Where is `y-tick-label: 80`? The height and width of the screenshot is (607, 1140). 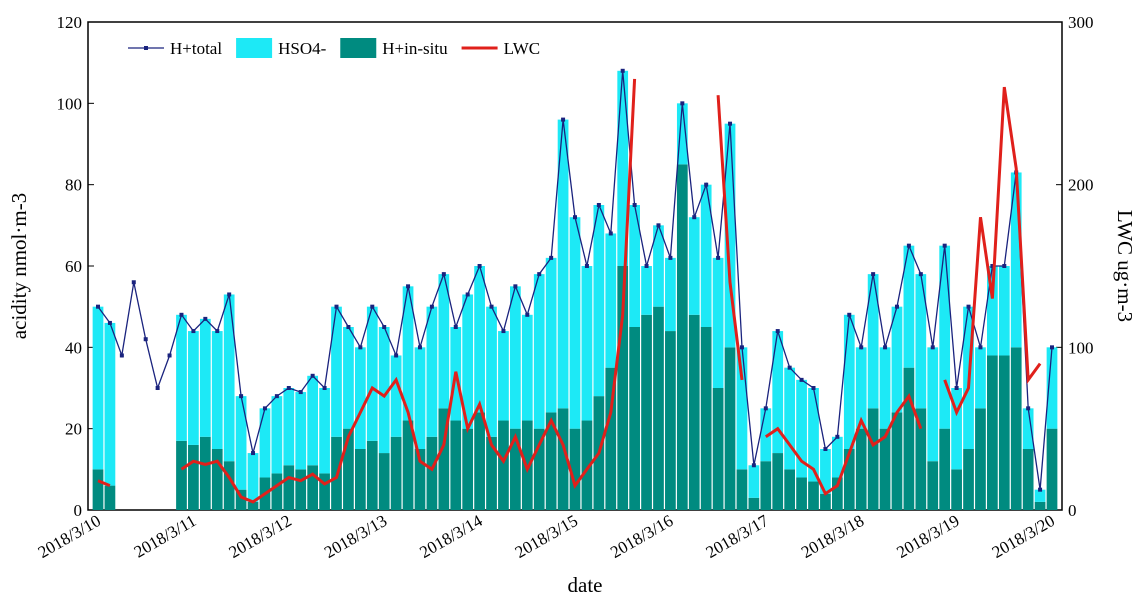 y-tick-label: 80 is located at coordinates (73, 185).